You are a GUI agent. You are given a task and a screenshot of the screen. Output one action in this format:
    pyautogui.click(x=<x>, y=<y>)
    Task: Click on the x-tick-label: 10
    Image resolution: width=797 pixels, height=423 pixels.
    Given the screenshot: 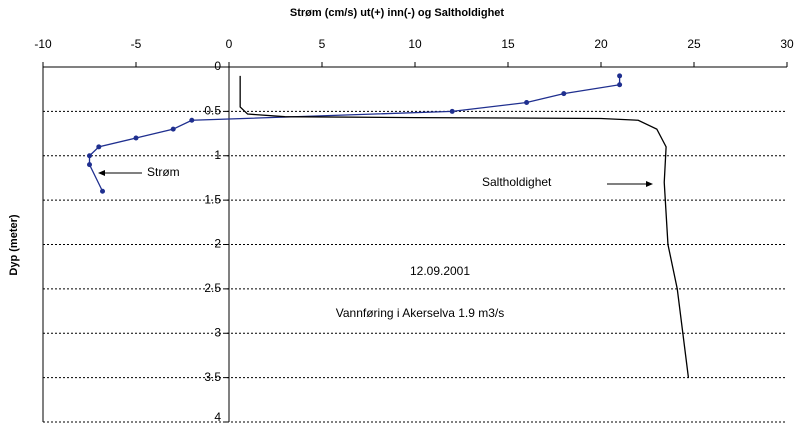 What is the action you would take?
    pyautogui.click(x=415, y=44)
    